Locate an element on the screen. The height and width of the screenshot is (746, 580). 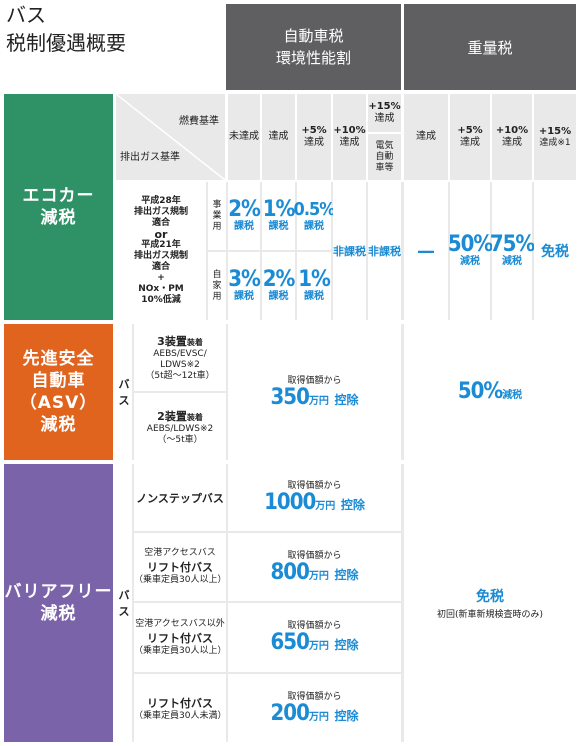
page-title: バス 税制優遇概要 is located at coordinates (106, 30).